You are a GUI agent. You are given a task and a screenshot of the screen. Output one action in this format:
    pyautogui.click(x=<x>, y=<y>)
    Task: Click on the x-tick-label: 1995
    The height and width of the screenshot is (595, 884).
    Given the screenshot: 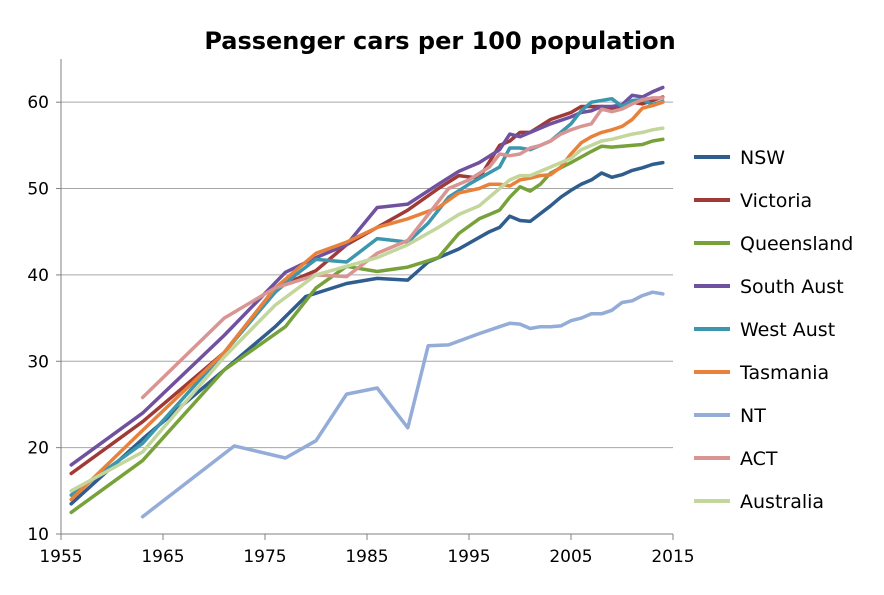 What is the action you would take?
    pyautogui.click(x=468, y=557)
    